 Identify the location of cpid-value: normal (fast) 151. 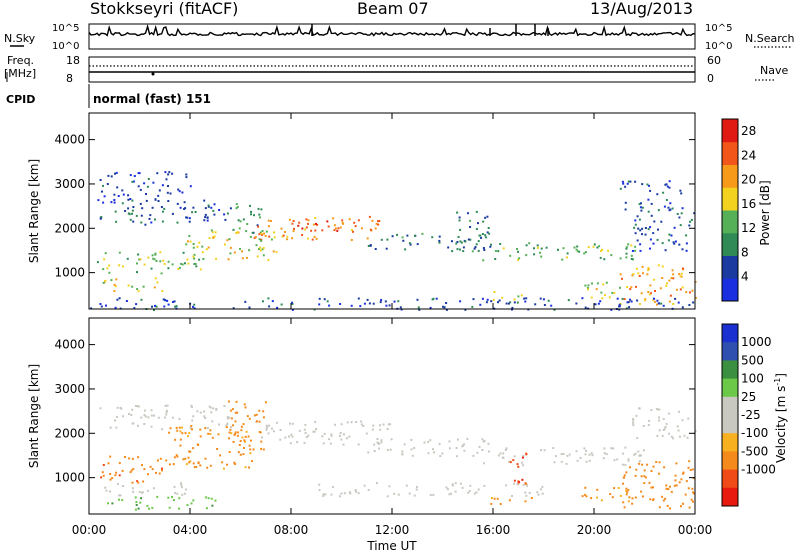
(152, 99).